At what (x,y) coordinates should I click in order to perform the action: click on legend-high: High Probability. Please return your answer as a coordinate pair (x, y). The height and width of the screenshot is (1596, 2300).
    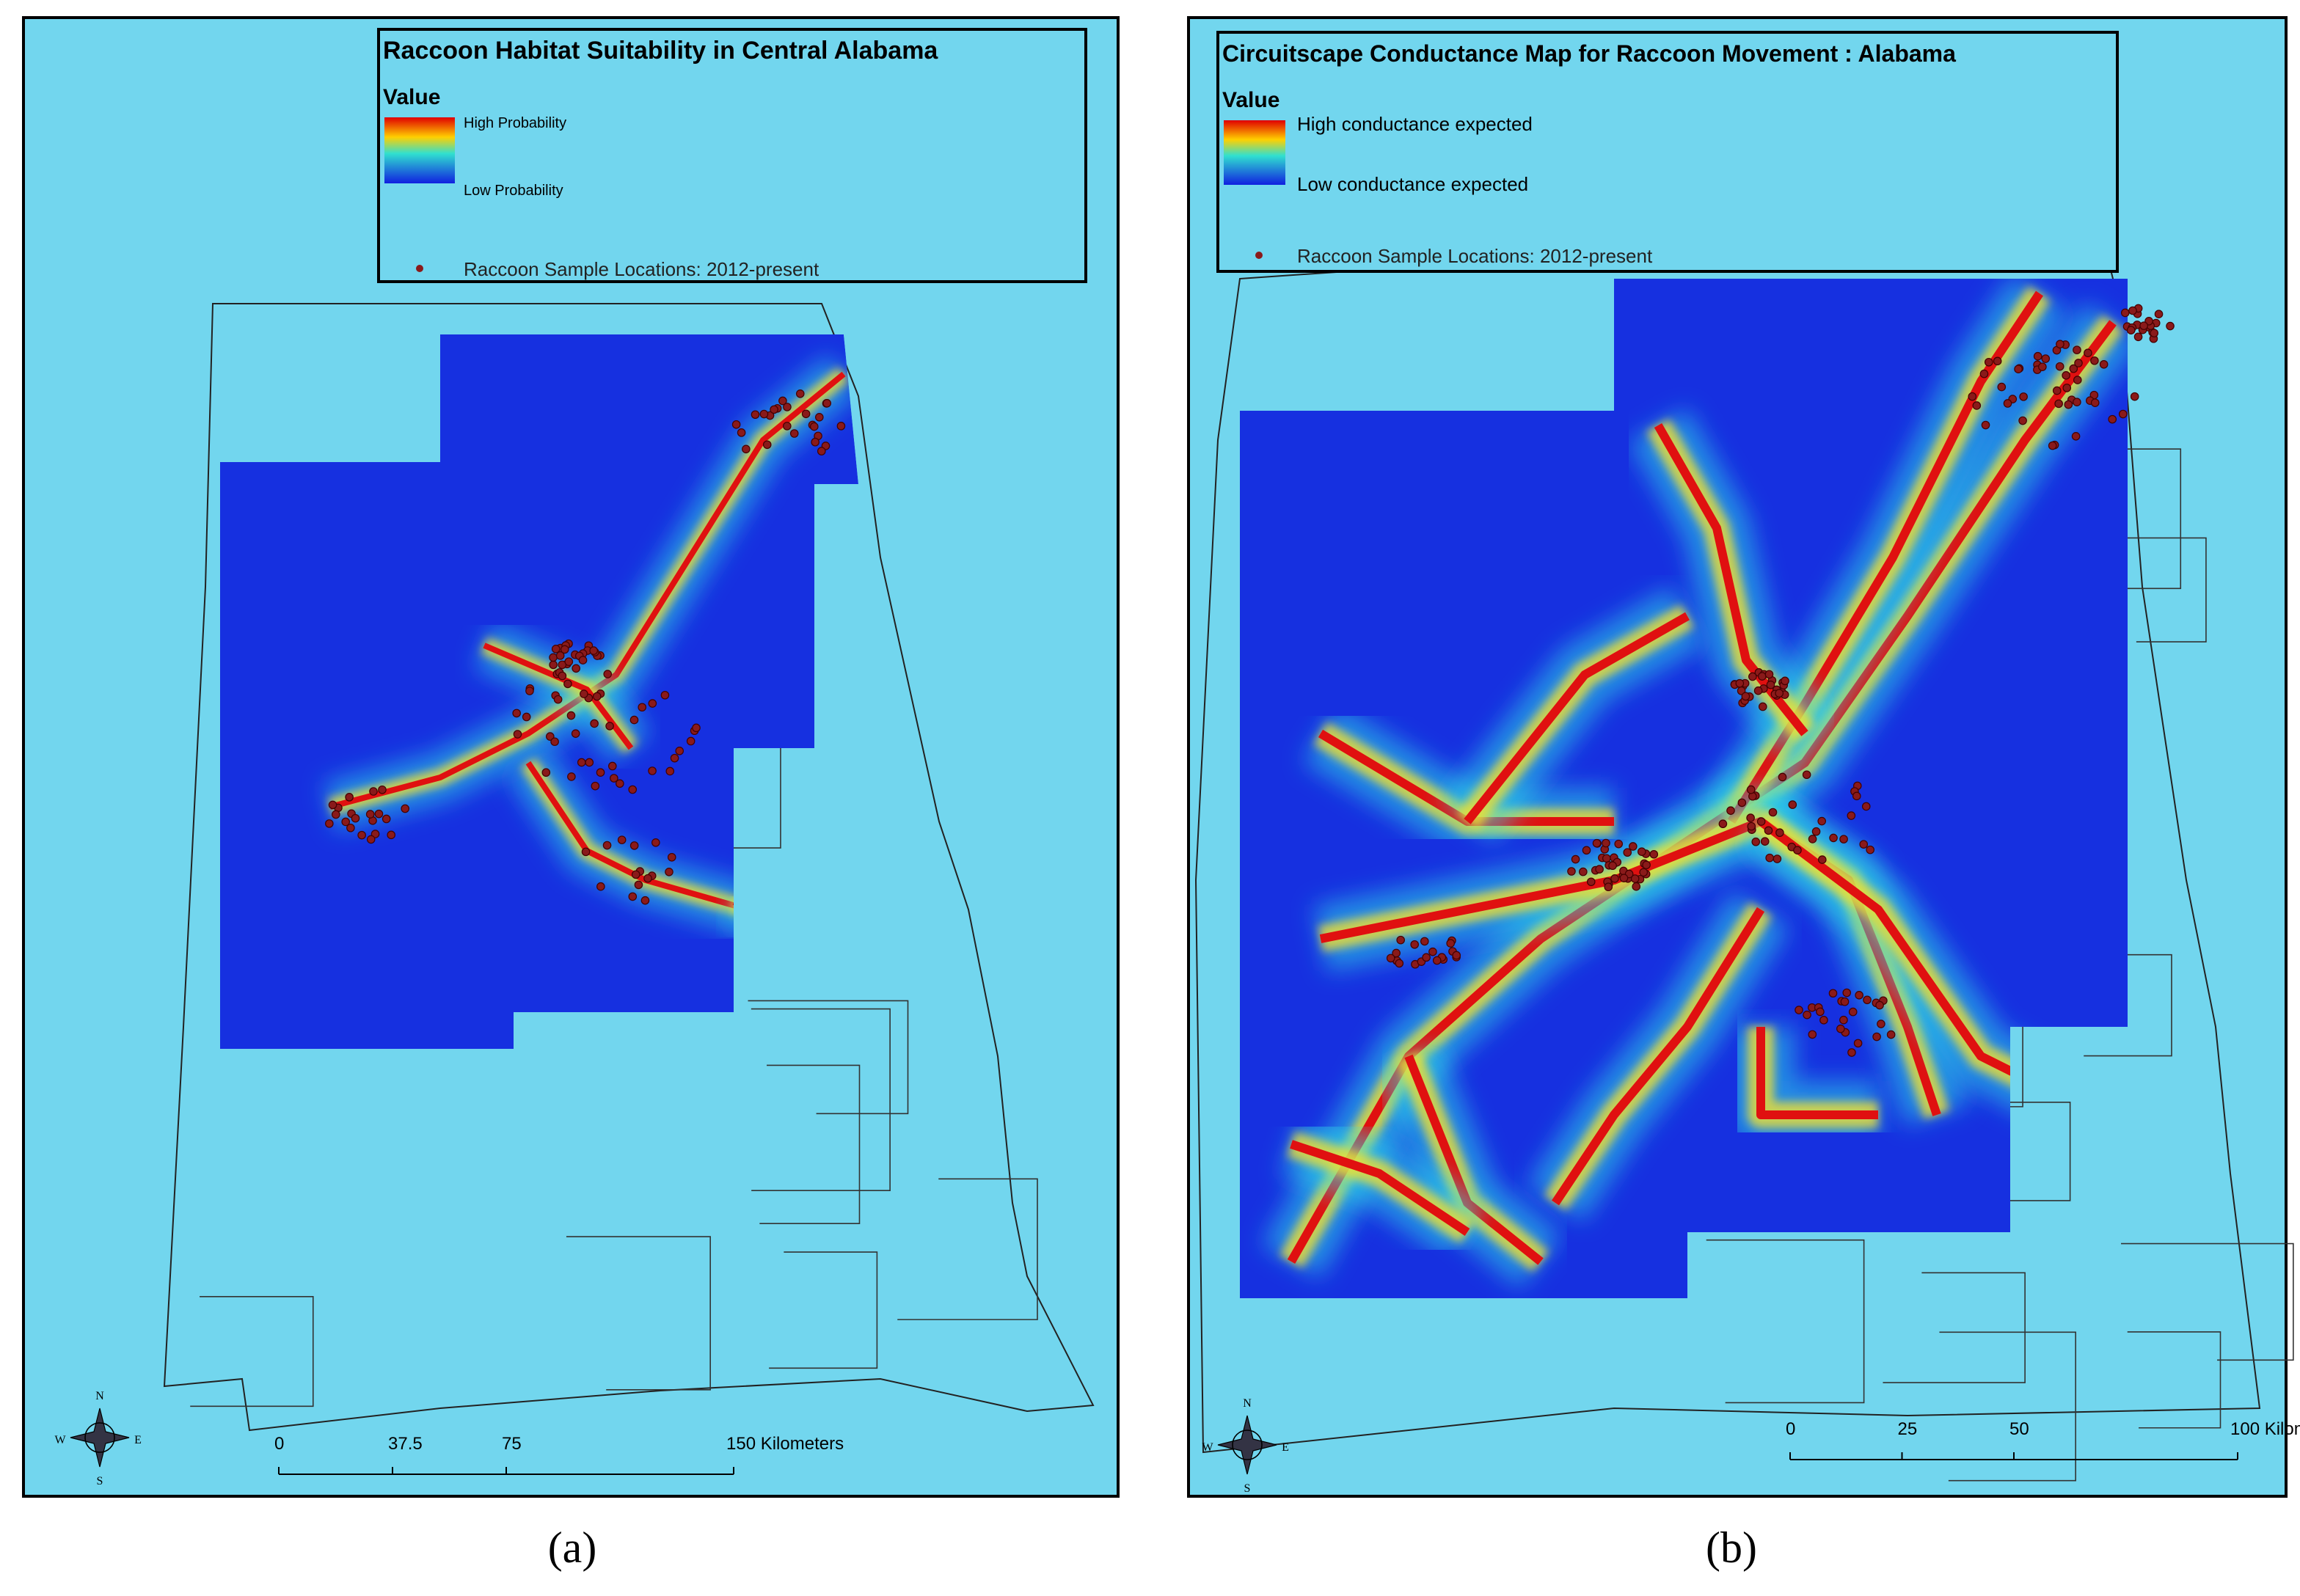
    Looking at the image, I should click on (515, 123).